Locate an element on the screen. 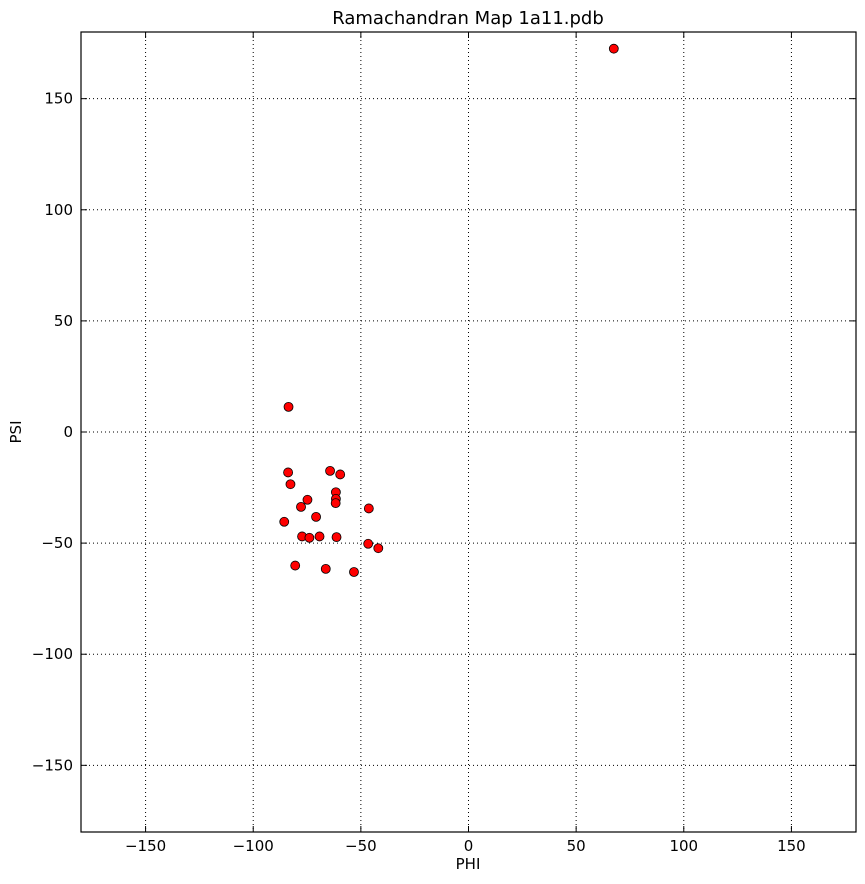  y-axis-tick-labels: −150 −100 −50 0 50 100 150 is located at coordinates (52, 432).